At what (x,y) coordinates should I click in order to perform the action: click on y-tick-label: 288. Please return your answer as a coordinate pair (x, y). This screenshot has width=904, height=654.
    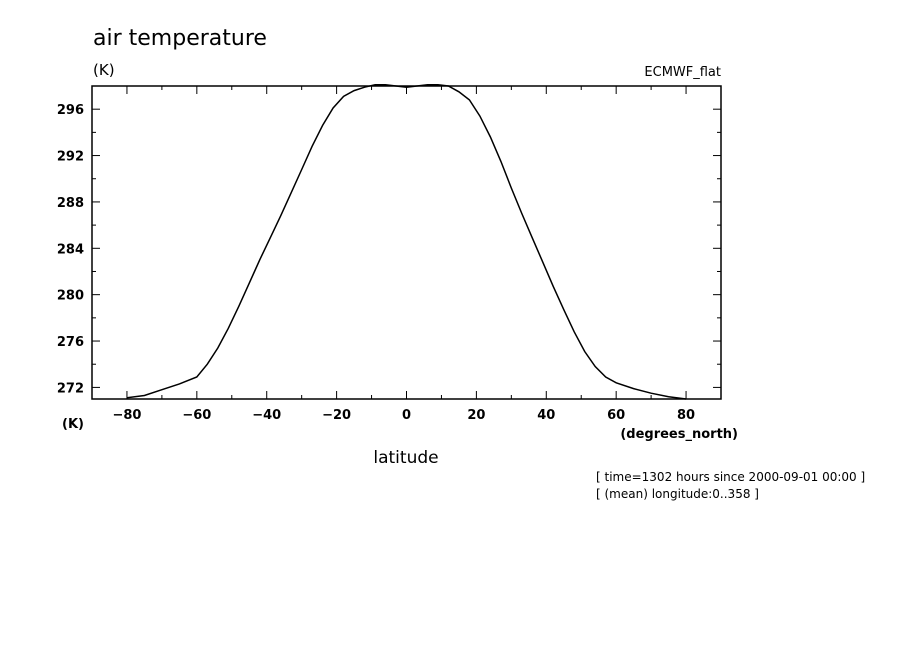
    Looking at the image, I should click on (70, 203).